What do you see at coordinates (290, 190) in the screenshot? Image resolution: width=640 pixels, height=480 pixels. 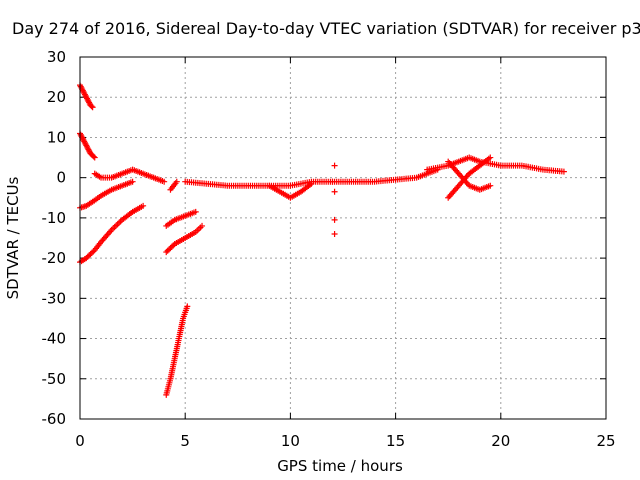 I see `series-dip-9-11h` at bounding box center [290, 190].